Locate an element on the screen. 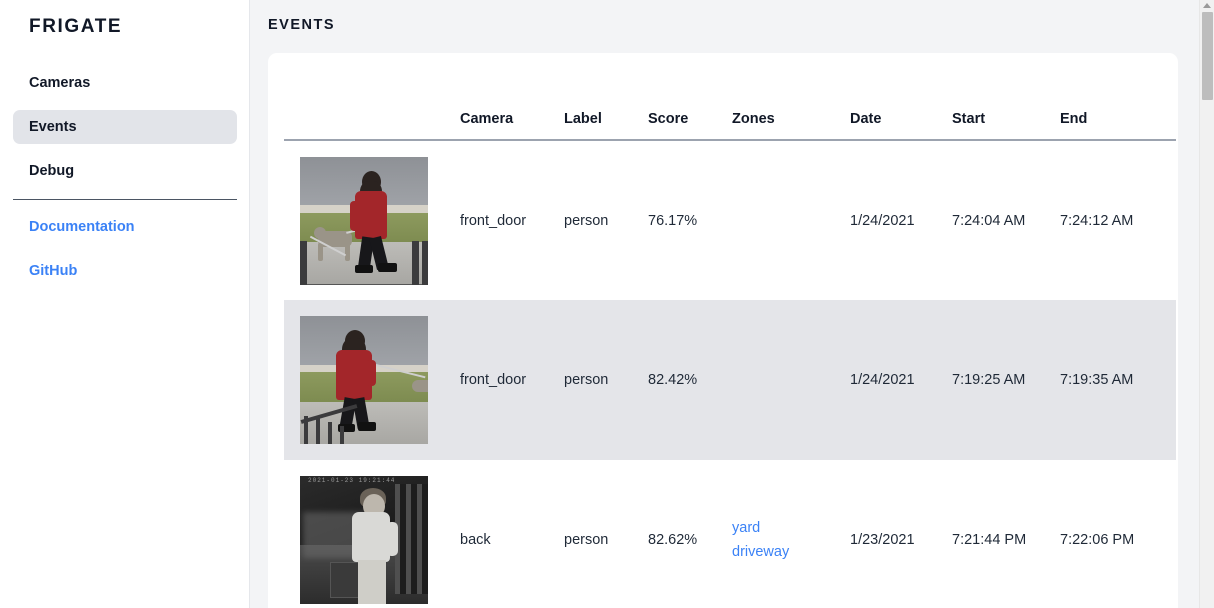 The height and width of the screenshot is (608, 1214). event-start: 7:19:25 AM is located at coordinates (989, 380).